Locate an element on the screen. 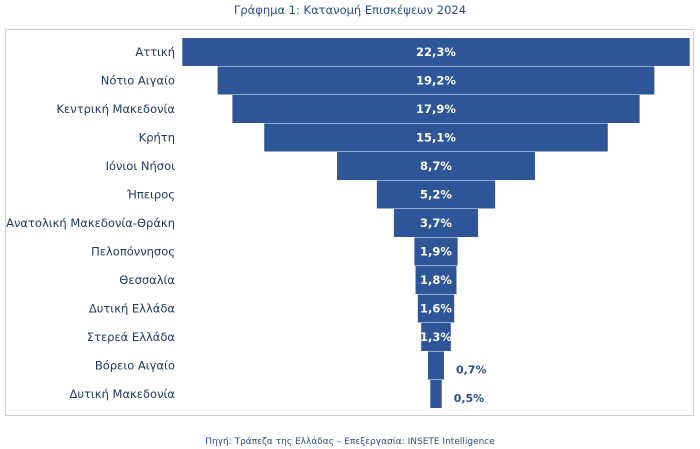 Image resolution: width=700 pixels, height=449 pixels. data-label: 1,9% is located at coordinates (436, 252).